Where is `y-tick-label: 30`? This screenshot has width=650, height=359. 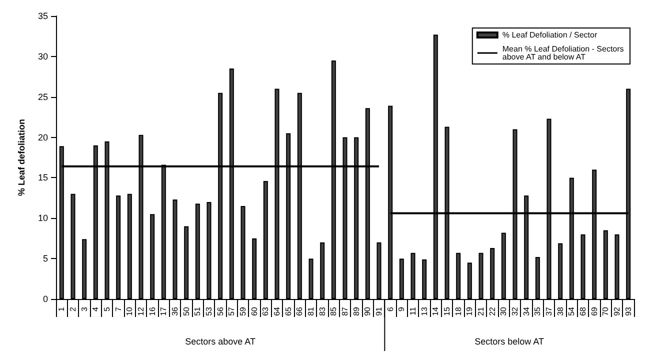
y-tick-label: 30 is located at coordinates (43, 56).